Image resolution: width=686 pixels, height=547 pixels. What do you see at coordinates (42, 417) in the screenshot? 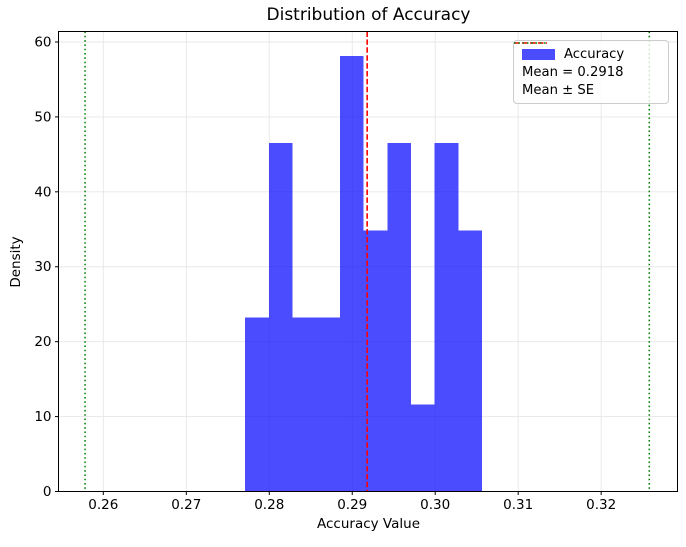
I see `y-tick-label: 10` at bounding box center [42, 417].